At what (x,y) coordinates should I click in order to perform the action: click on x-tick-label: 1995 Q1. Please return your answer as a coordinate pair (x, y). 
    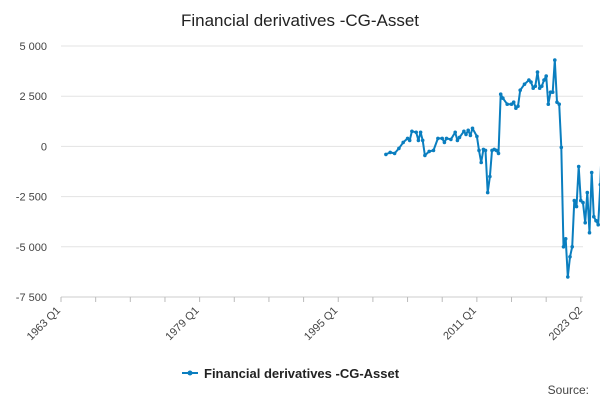
    Looking at the image, I should click on (321, 324).